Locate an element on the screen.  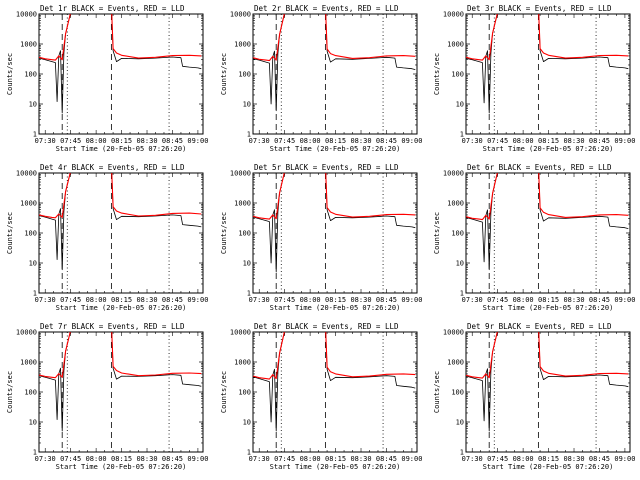
panel-title: Det 4r BLACK = Events, RED = LLD is located at coordinates (112, 167).